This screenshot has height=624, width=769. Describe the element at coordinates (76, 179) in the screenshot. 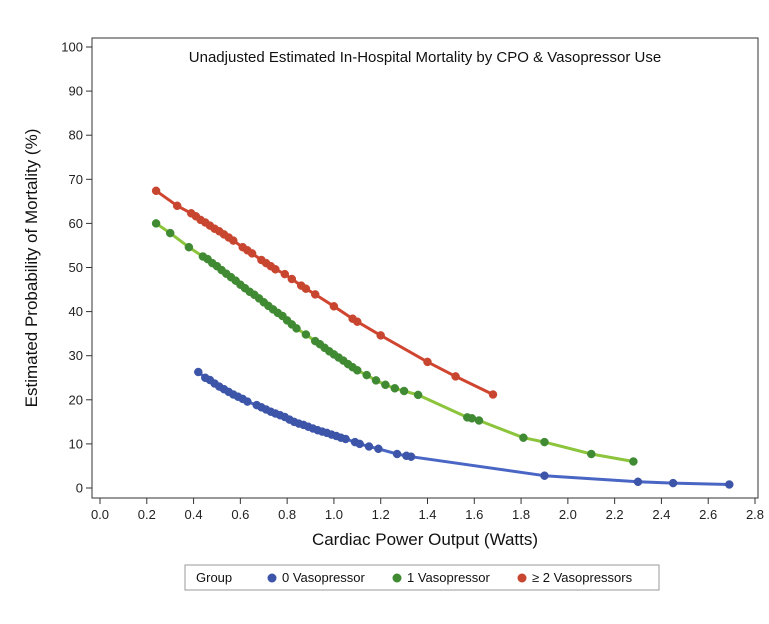

I see `y-tick-label: 70` at that location.